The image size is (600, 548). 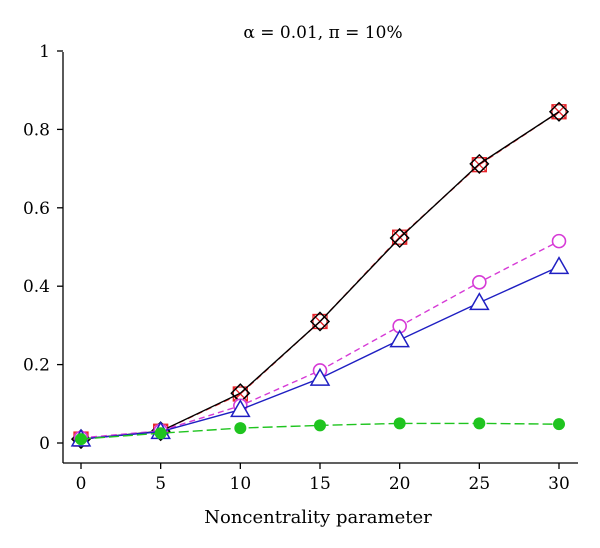 I want to click on y-tick-label: 0, so click(x=44, y=444).